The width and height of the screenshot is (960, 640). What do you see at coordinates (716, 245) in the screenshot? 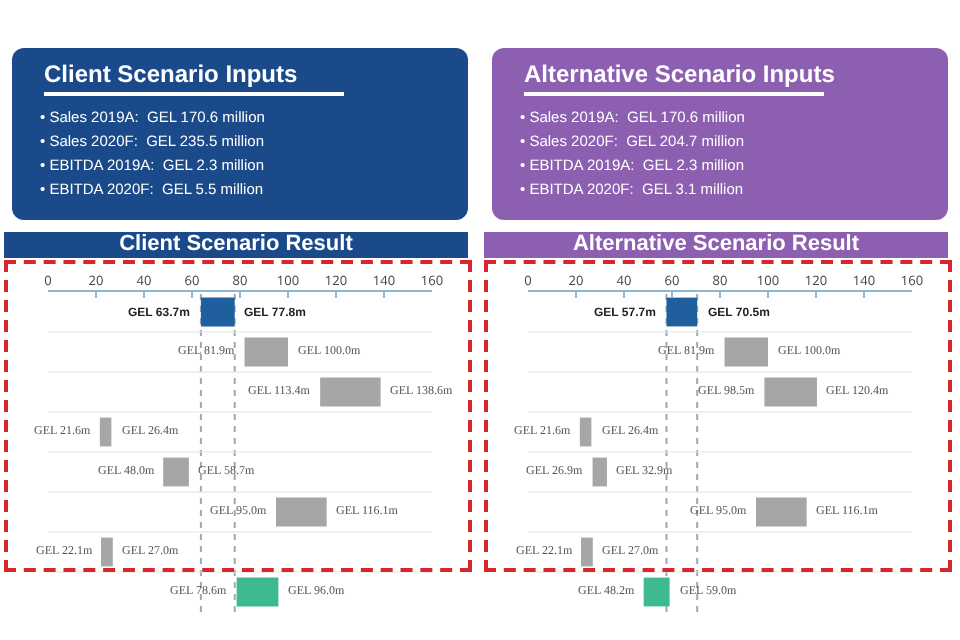
I see `chart-title: Alternative Scenario Result` at bounding box center [716, 245].